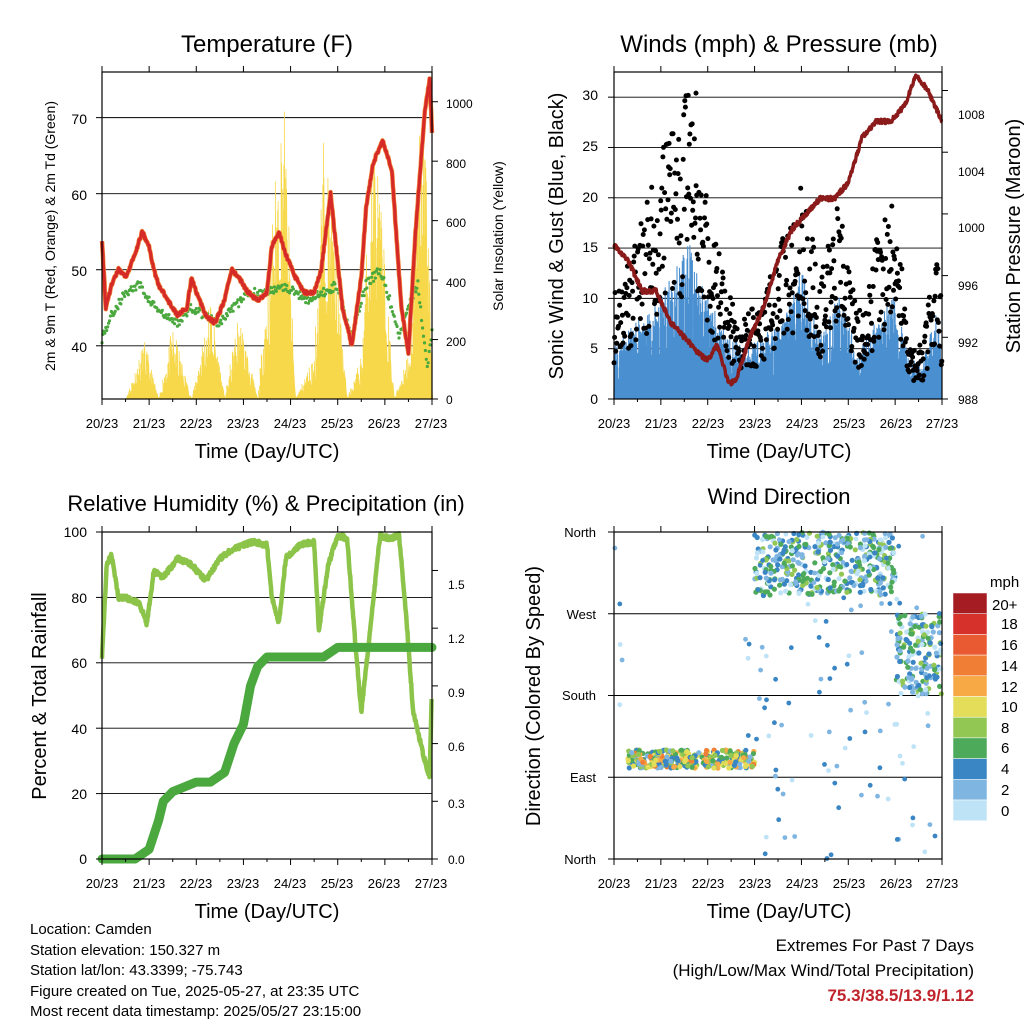 The height and width of the screenshot is (1024, 1024). What do you see at coordinates (456, 639) in the screenshot?
I see `humidity-right-tick: 1.2` at bounding box center [456, 639].